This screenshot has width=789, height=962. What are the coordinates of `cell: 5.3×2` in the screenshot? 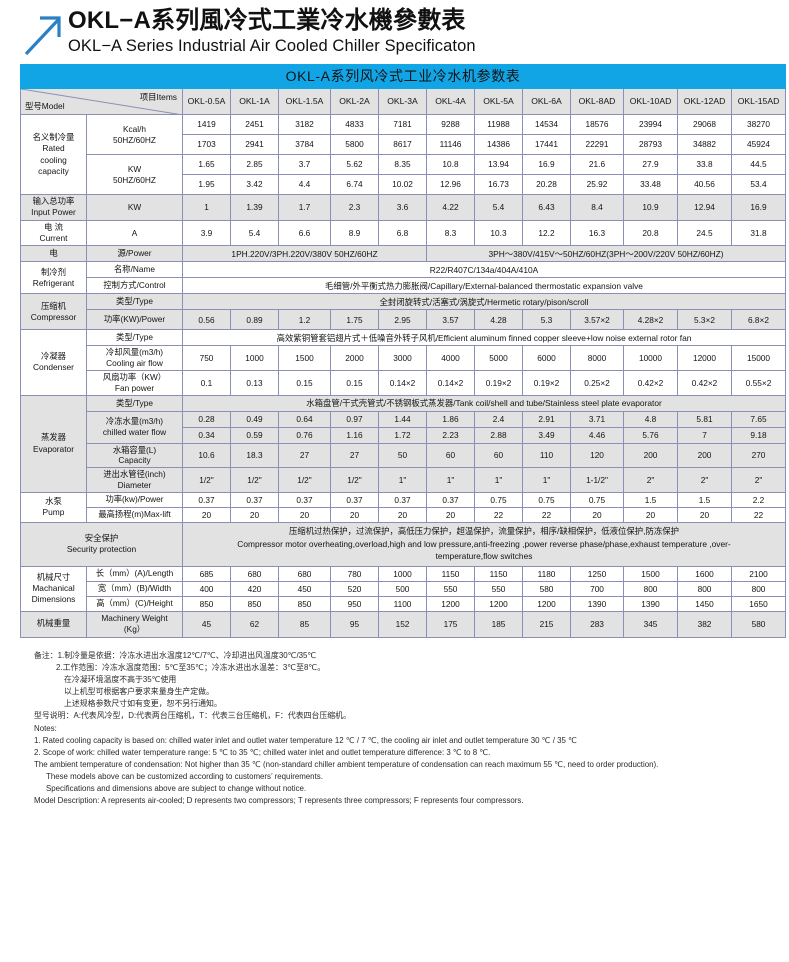 It's located at (704, 320).